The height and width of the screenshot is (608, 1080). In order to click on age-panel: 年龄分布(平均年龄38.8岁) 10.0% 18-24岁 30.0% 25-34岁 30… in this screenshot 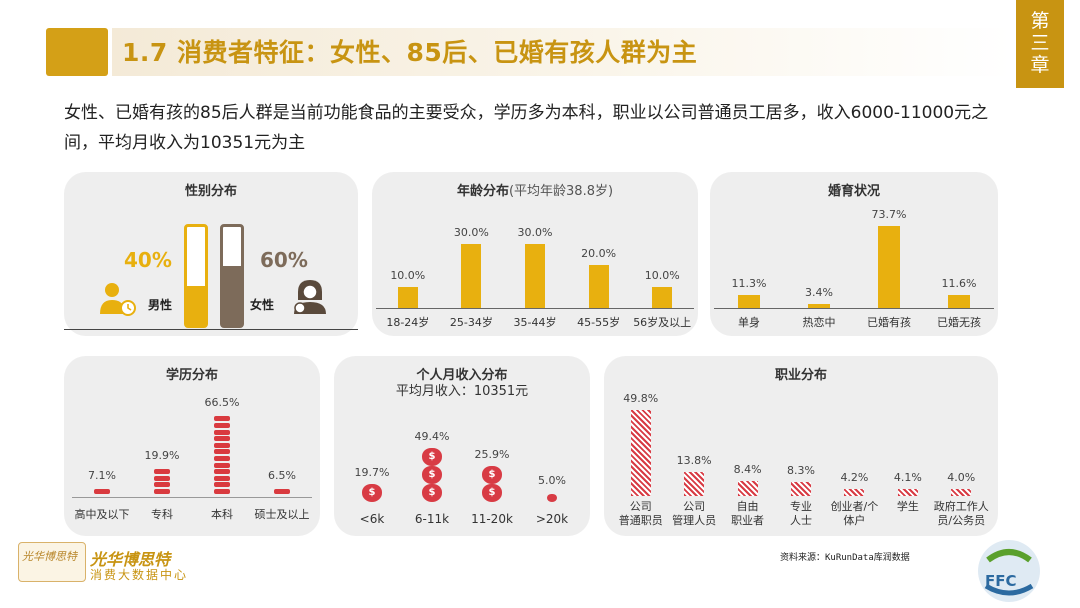, I will do `click(535, 254)`.